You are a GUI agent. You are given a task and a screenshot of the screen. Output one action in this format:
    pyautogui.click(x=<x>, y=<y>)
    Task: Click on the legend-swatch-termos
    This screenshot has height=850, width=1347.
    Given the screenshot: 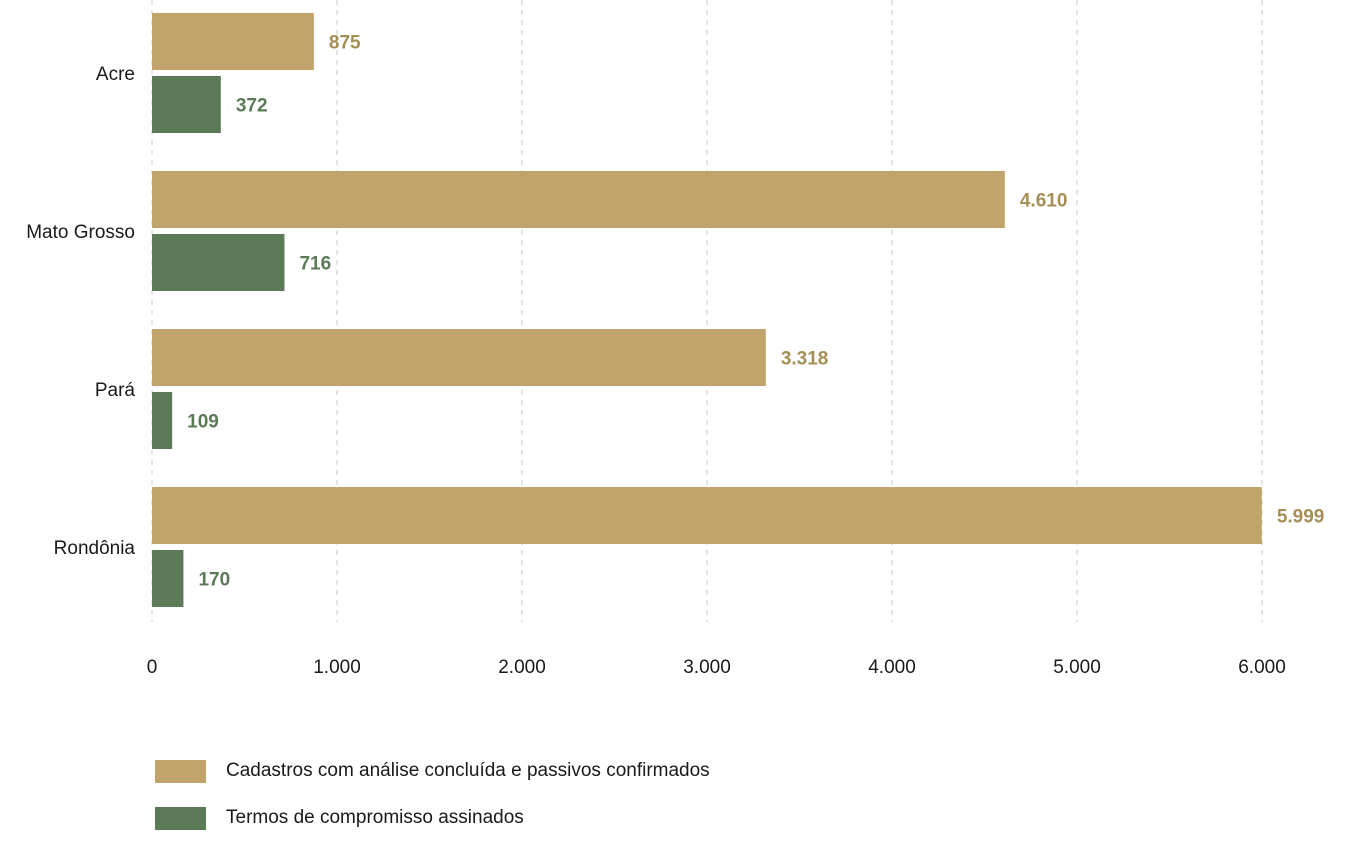 What is the action you would take?
    pyautogui.click(x=180, y=818)
    